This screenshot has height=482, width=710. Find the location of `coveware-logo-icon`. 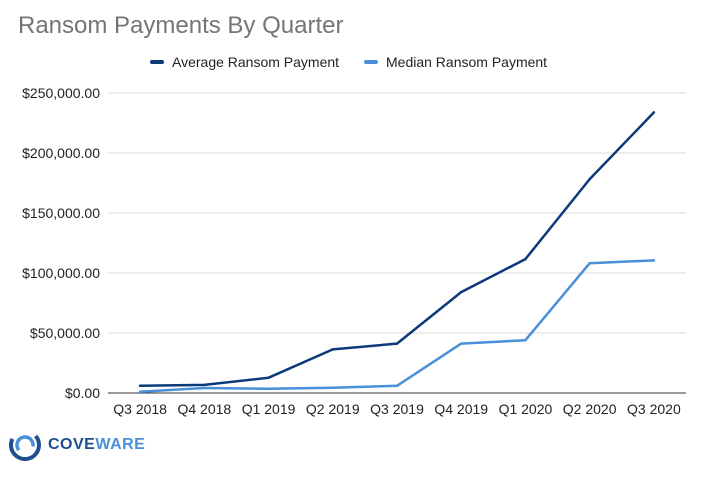

coveware-logo-icon is located at coordinates (25, 445).